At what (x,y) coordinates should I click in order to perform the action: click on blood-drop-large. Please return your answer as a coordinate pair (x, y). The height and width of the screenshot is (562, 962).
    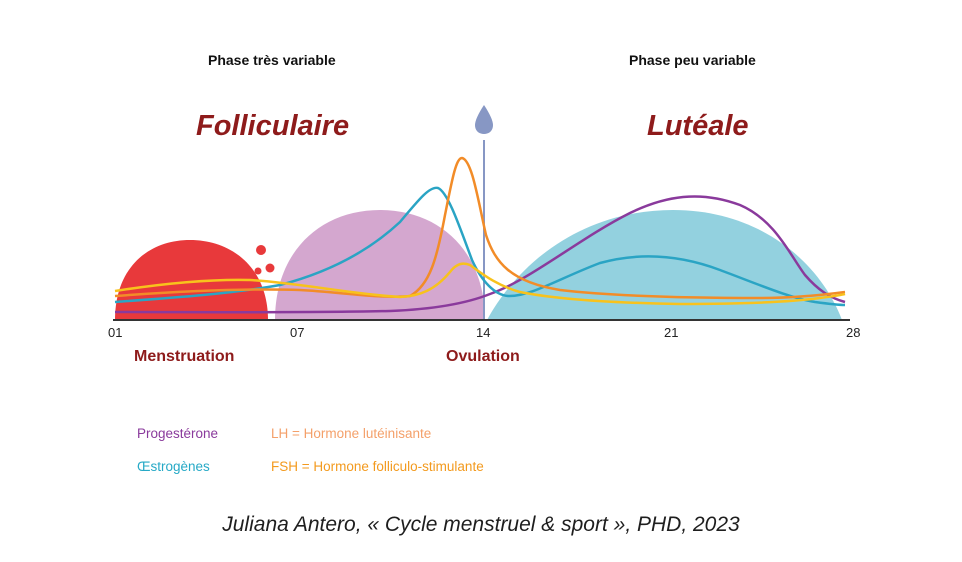
    Looking at the image, I should click on (261, 250).